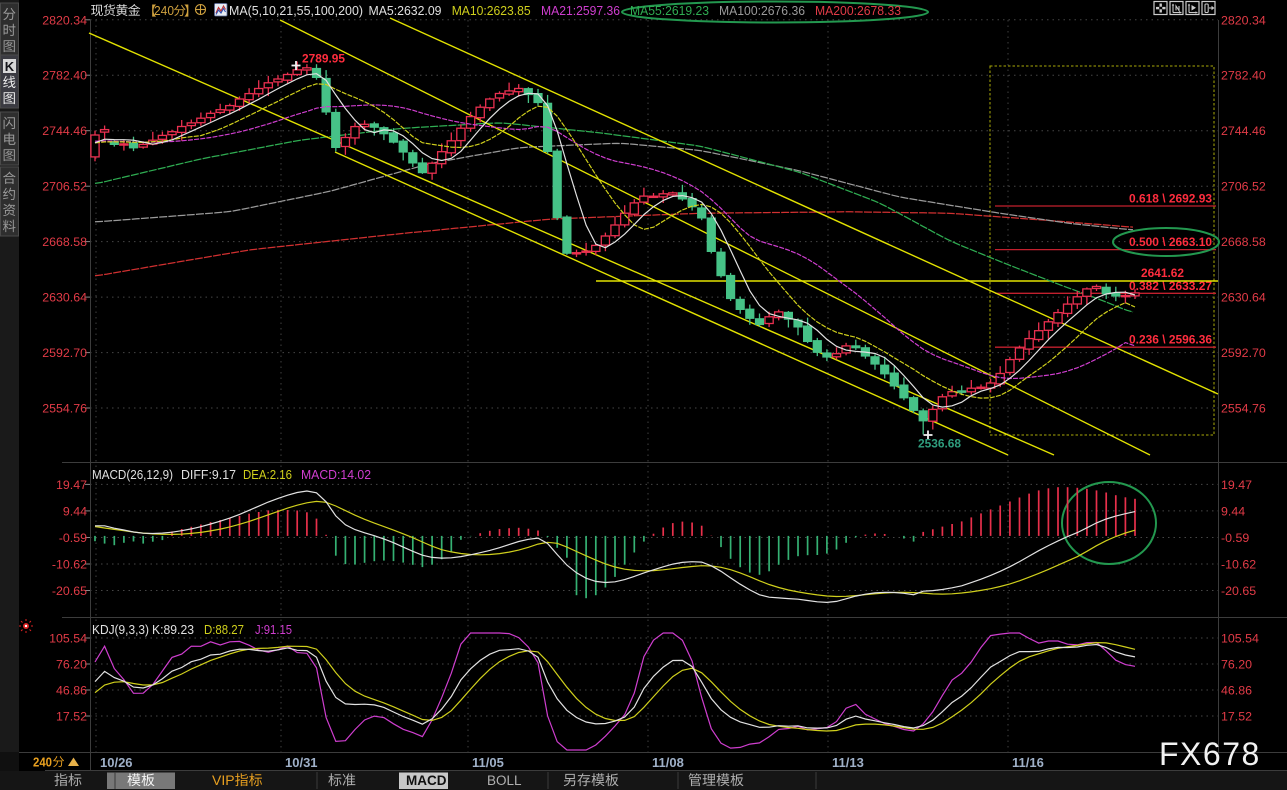  I want to click on svg-text: 2789.95, so click(323, 59).